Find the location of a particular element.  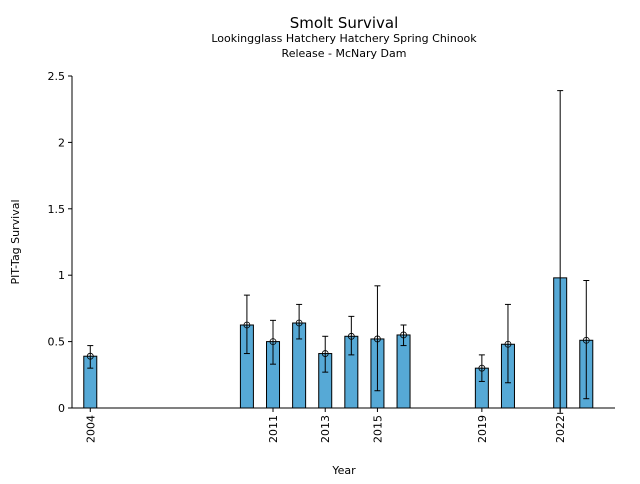

point-marker-2020 is located at coordinates (508, 344).